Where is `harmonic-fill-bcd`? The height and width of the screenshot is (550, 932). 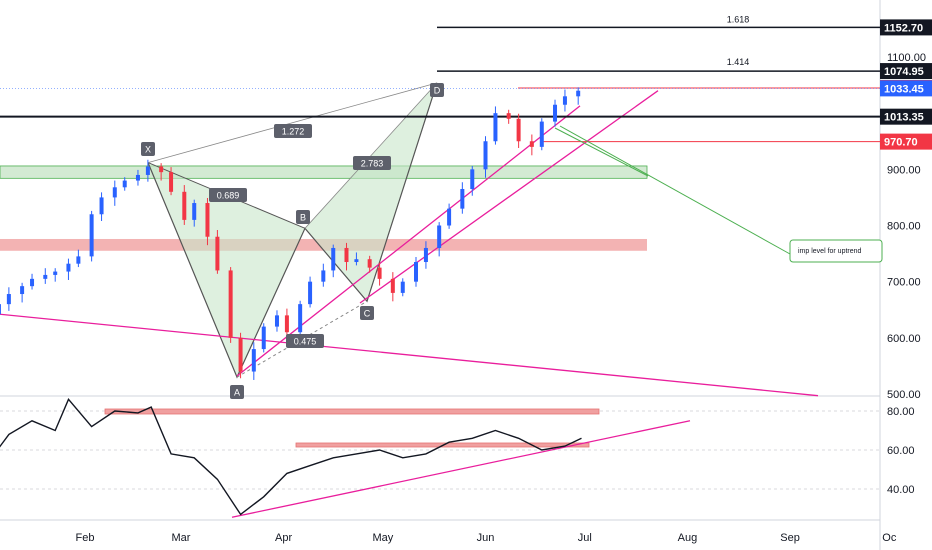 harmonic-fill-bcd is located at coordinates (371, 192).